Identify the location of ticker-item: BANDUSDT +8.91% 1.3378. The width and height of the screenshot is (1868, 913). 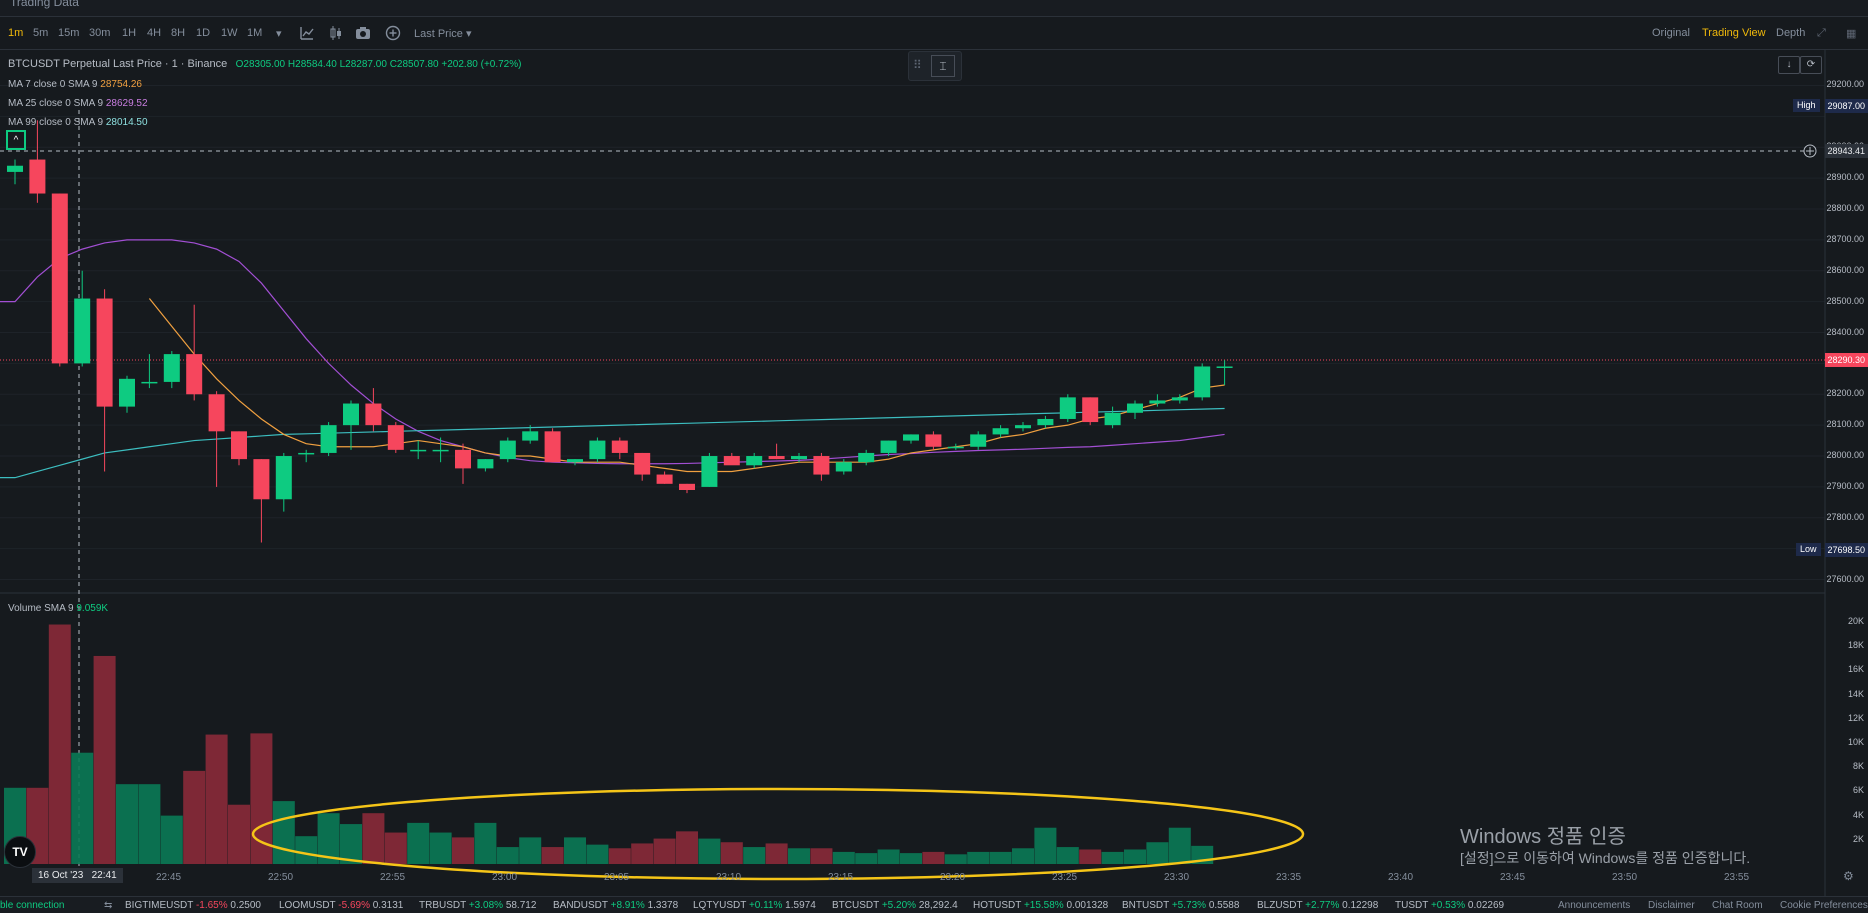
(615, 905).